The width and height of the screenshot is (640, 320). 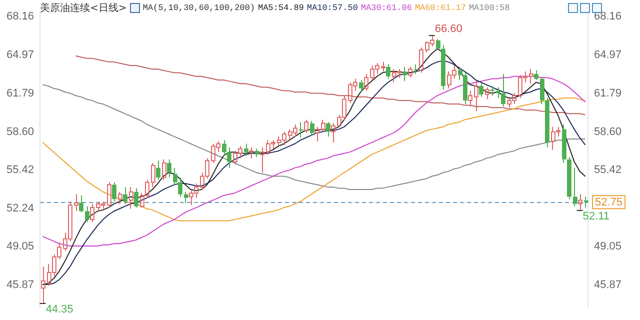 I want to click on y-tick-label: 55.42, so click(x=20, y=170).